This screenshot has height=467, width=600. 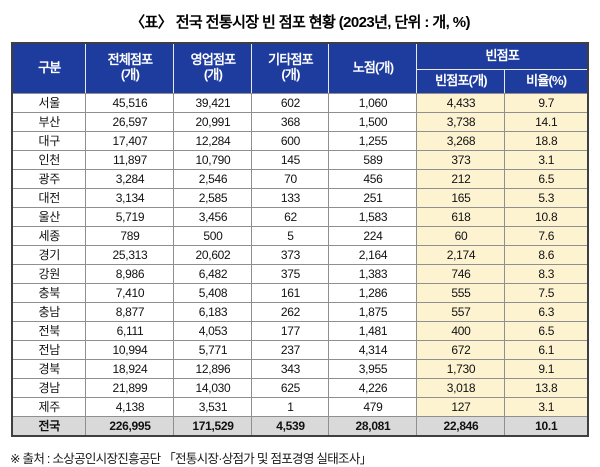 I want to click on value-cell: 20,602, so click(x=213, y=254).